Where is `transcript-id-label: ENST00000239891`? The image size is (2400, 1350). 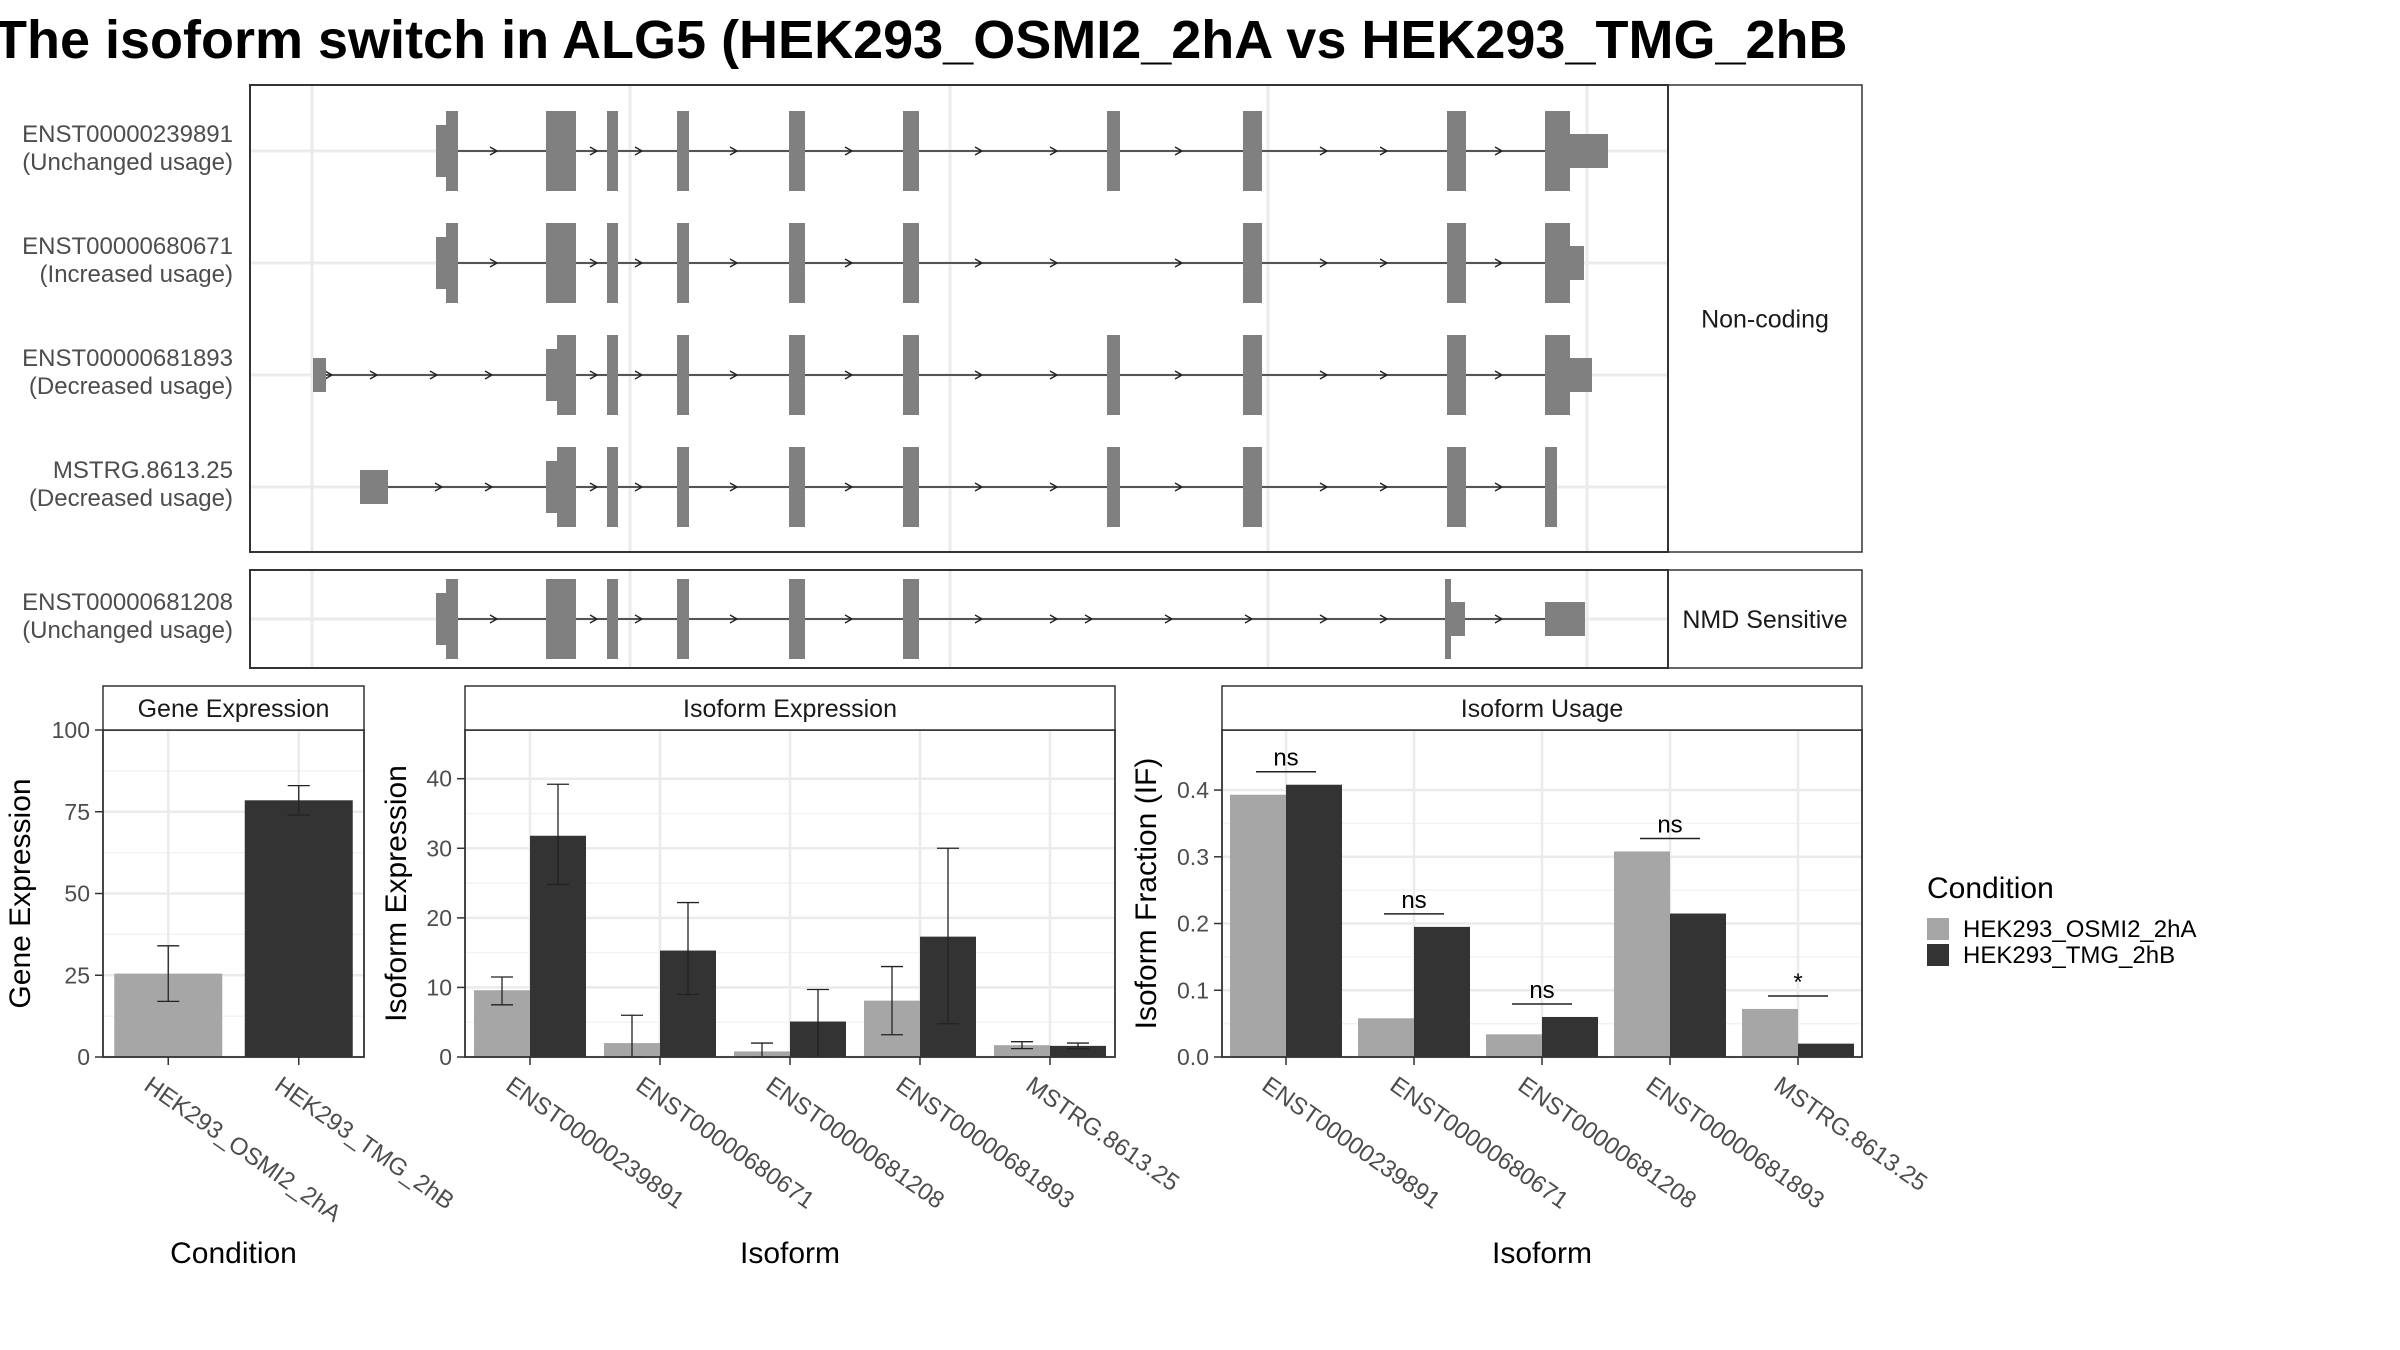 transcript-id-label: ENST00000239891 is located at coordinates (127, 134).